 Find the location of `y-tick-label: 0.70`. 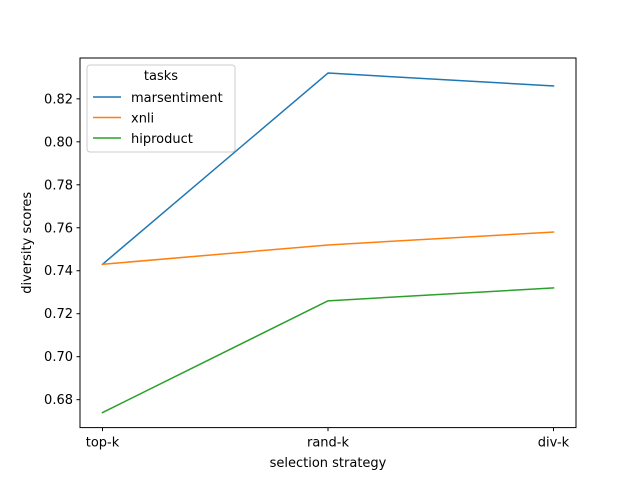

y-tick-label: 0.70 is located at coordinates (58, 357).